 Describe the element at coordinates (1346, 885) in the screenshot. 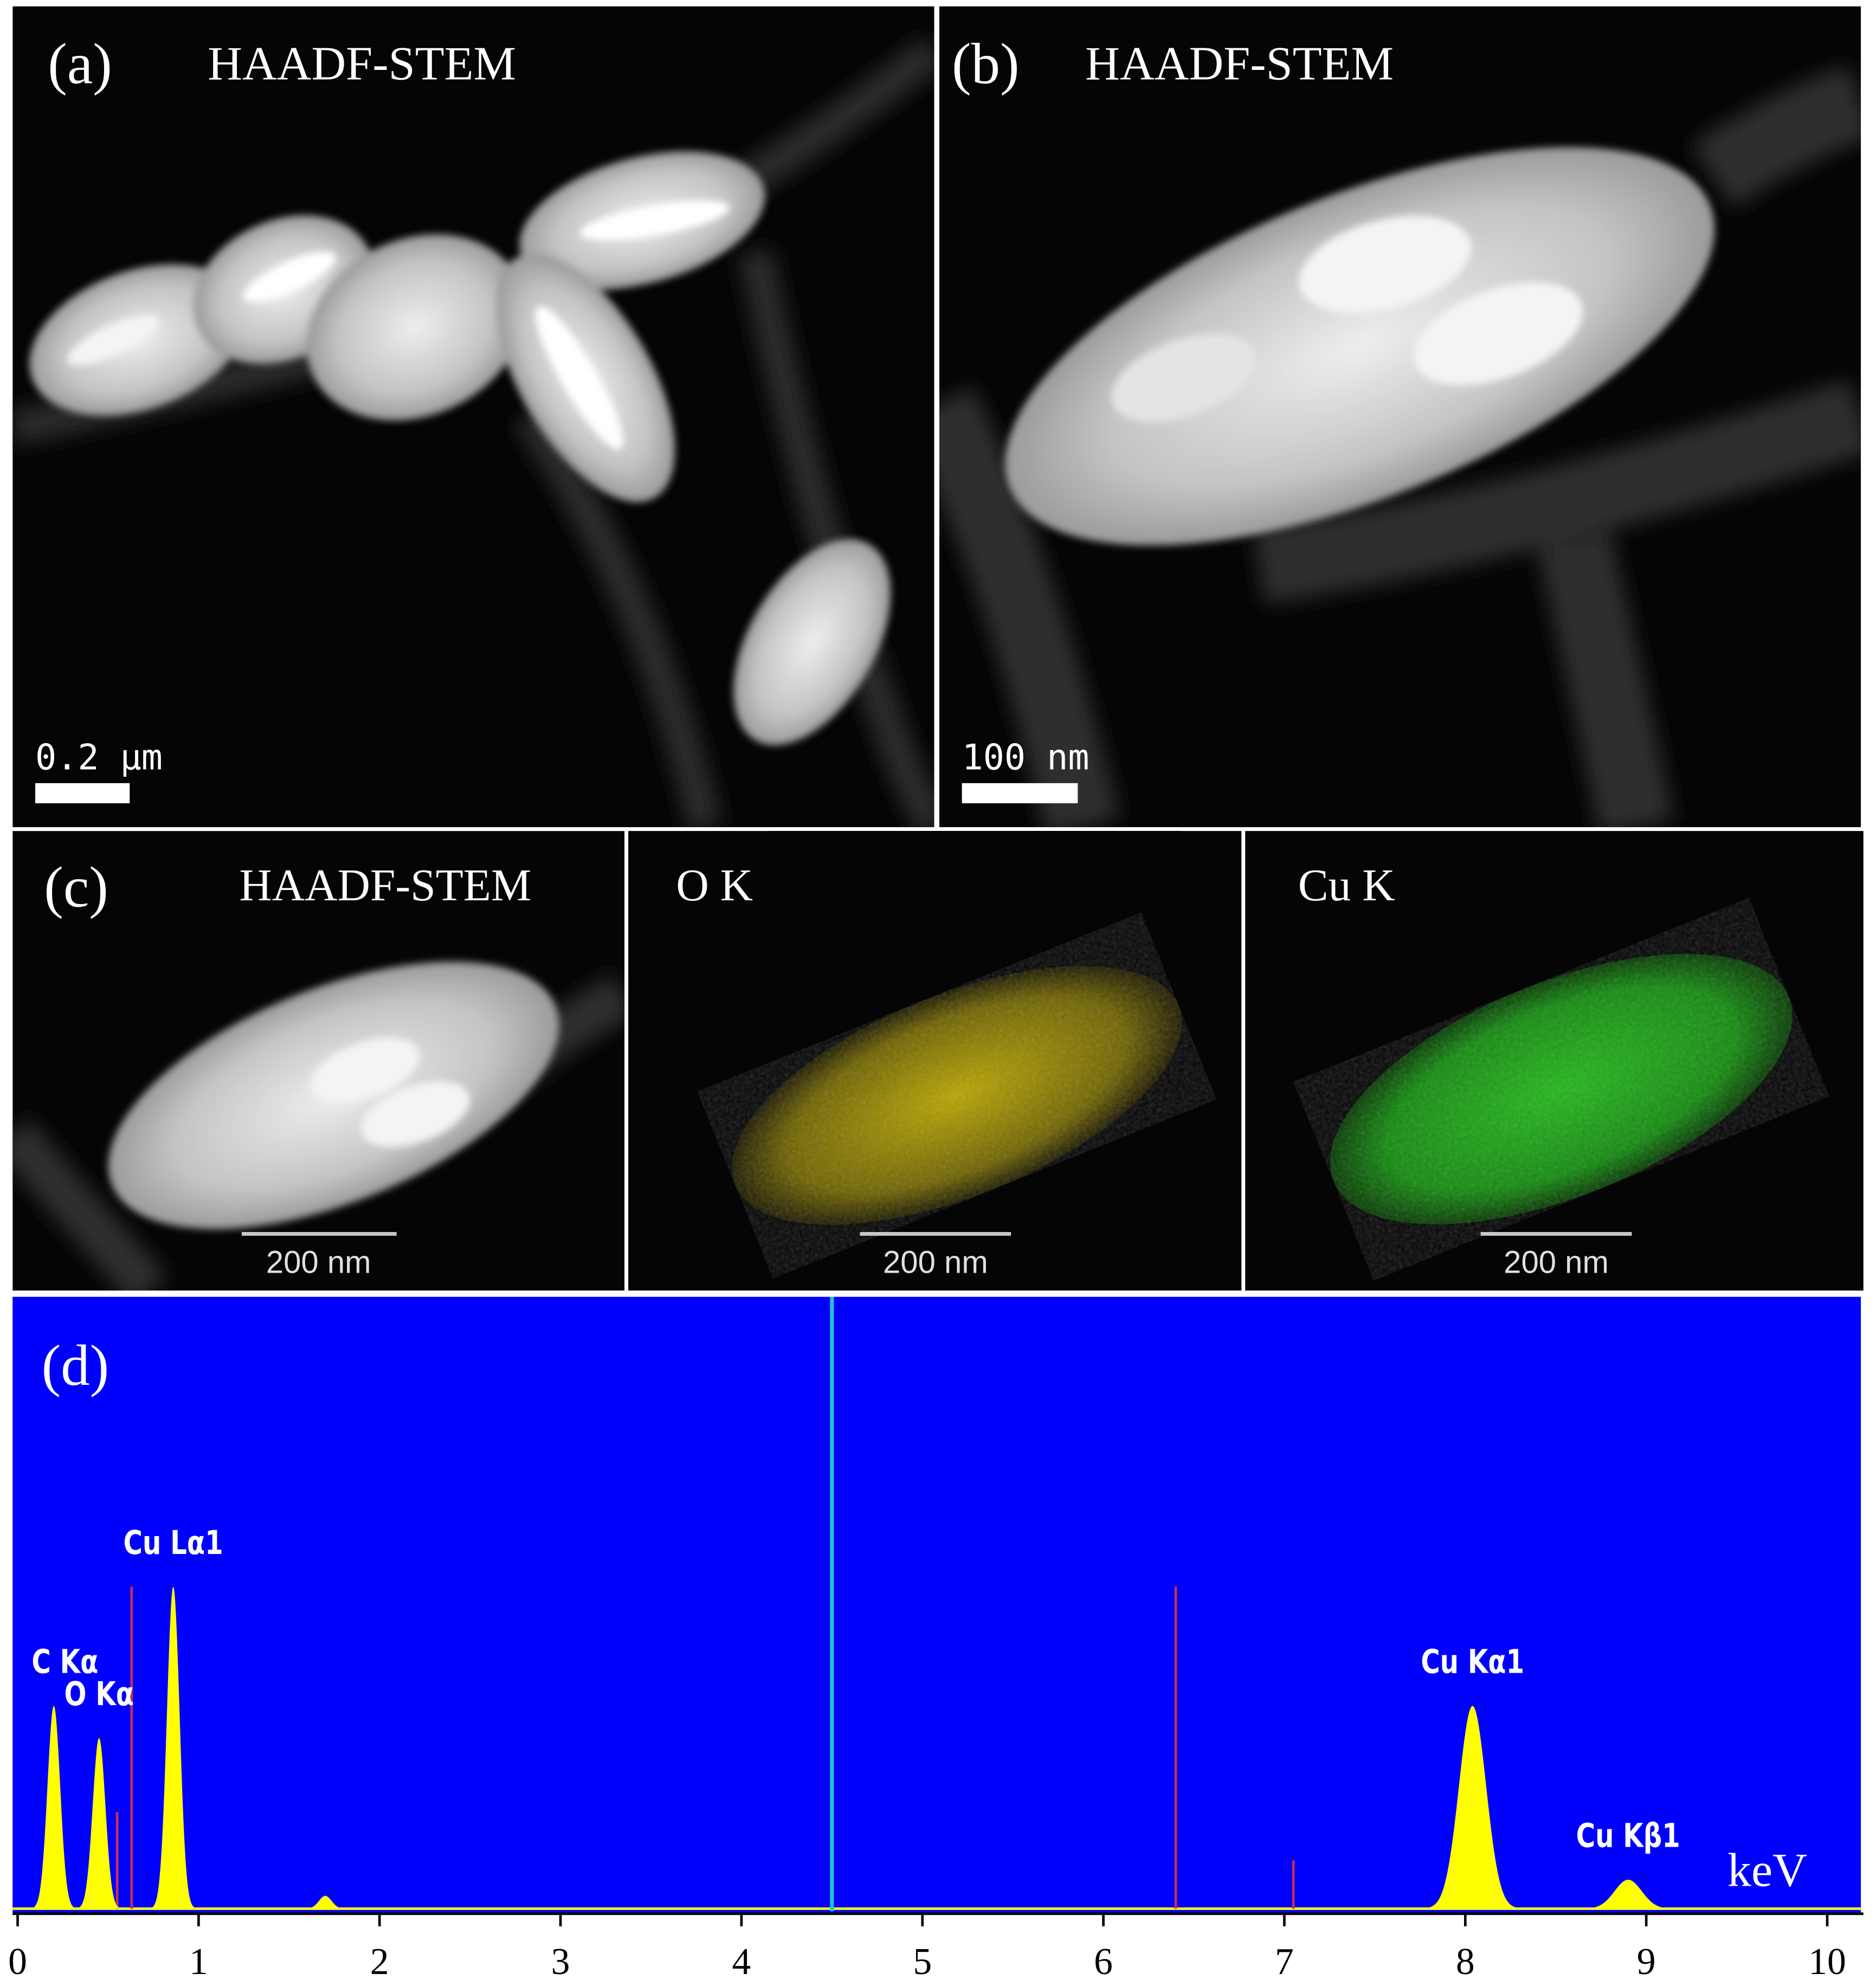

I see `tile-title: Cu K` at that location.